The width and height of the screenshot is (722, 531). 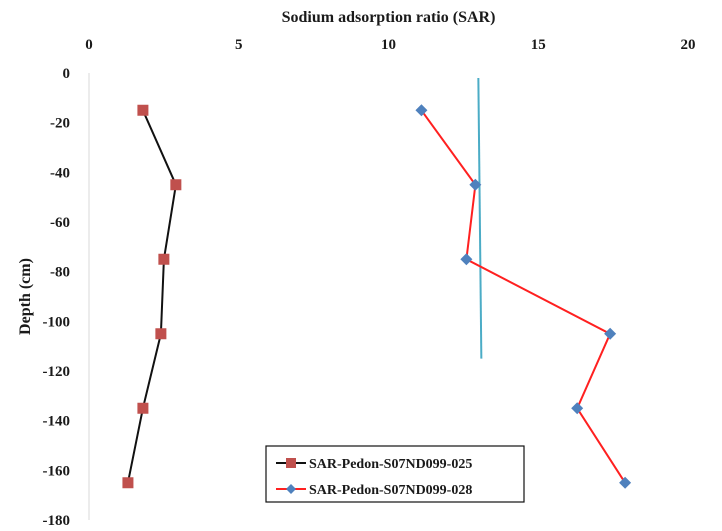 I want to click on x-axis-title: Sodium adsorption ratio (SAR), so click(x=389, y=17).